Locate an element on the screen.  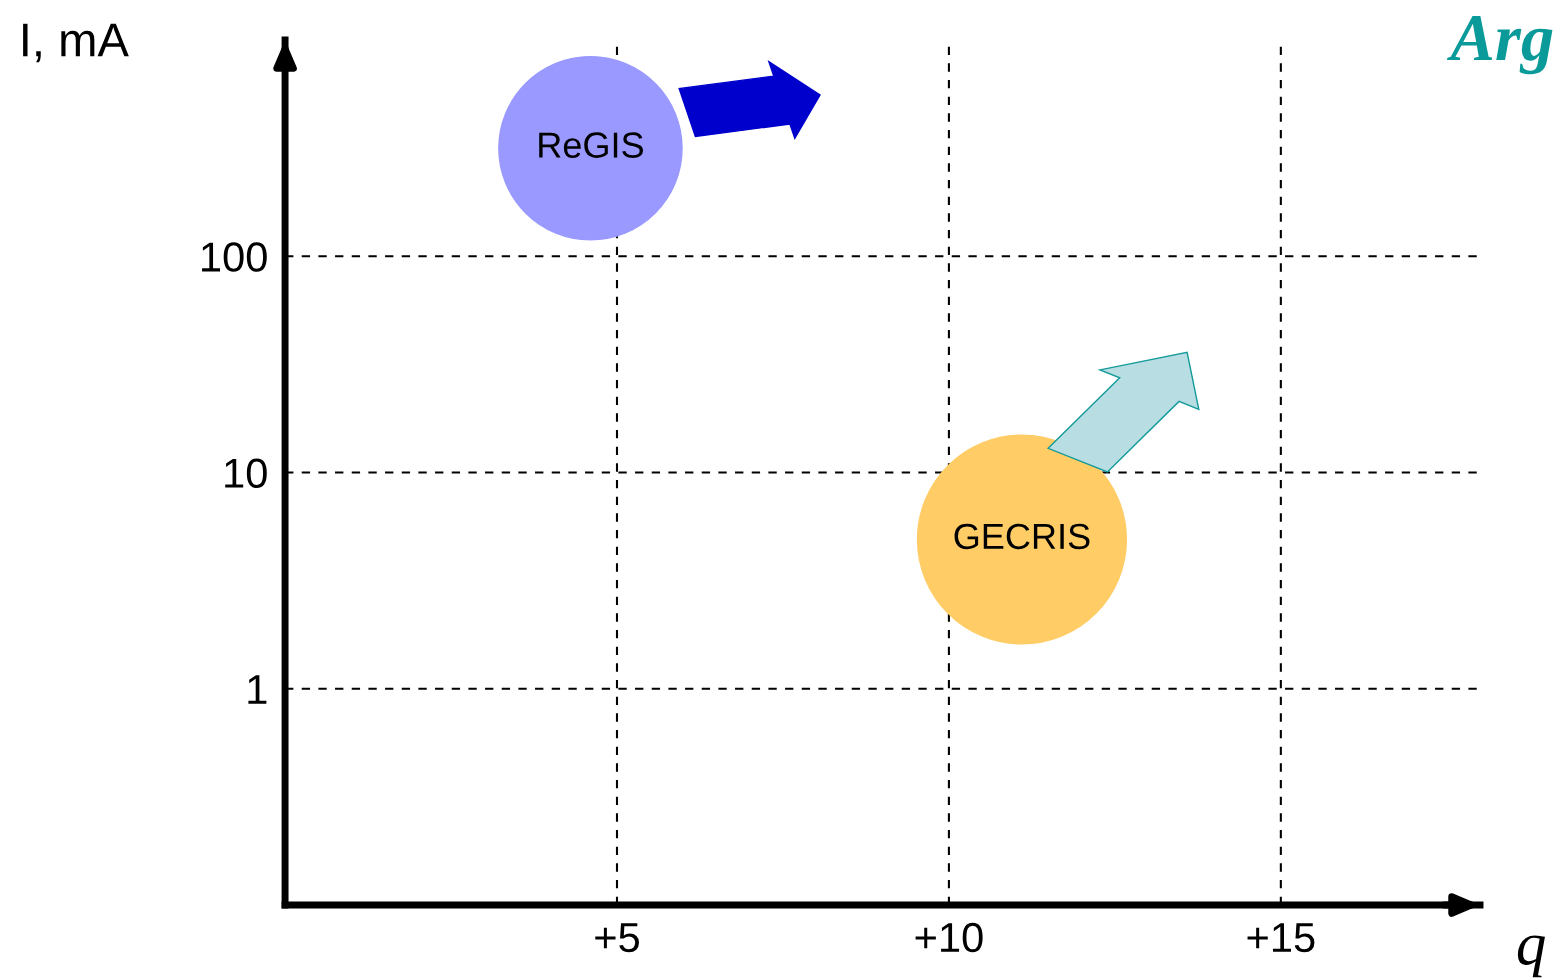
chart-title: Arg is located at coordinates (1499, 45).